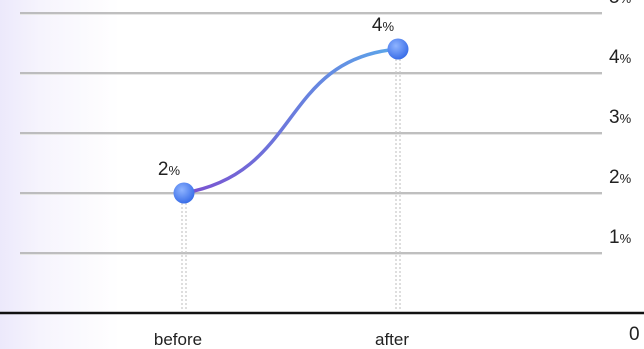 The height and width of the screenshot is (349, 644). What do you see at coordinates (620, 4) in the screenshot?
I see `y-tick-label: 5%` at bounding box center [620, 4].